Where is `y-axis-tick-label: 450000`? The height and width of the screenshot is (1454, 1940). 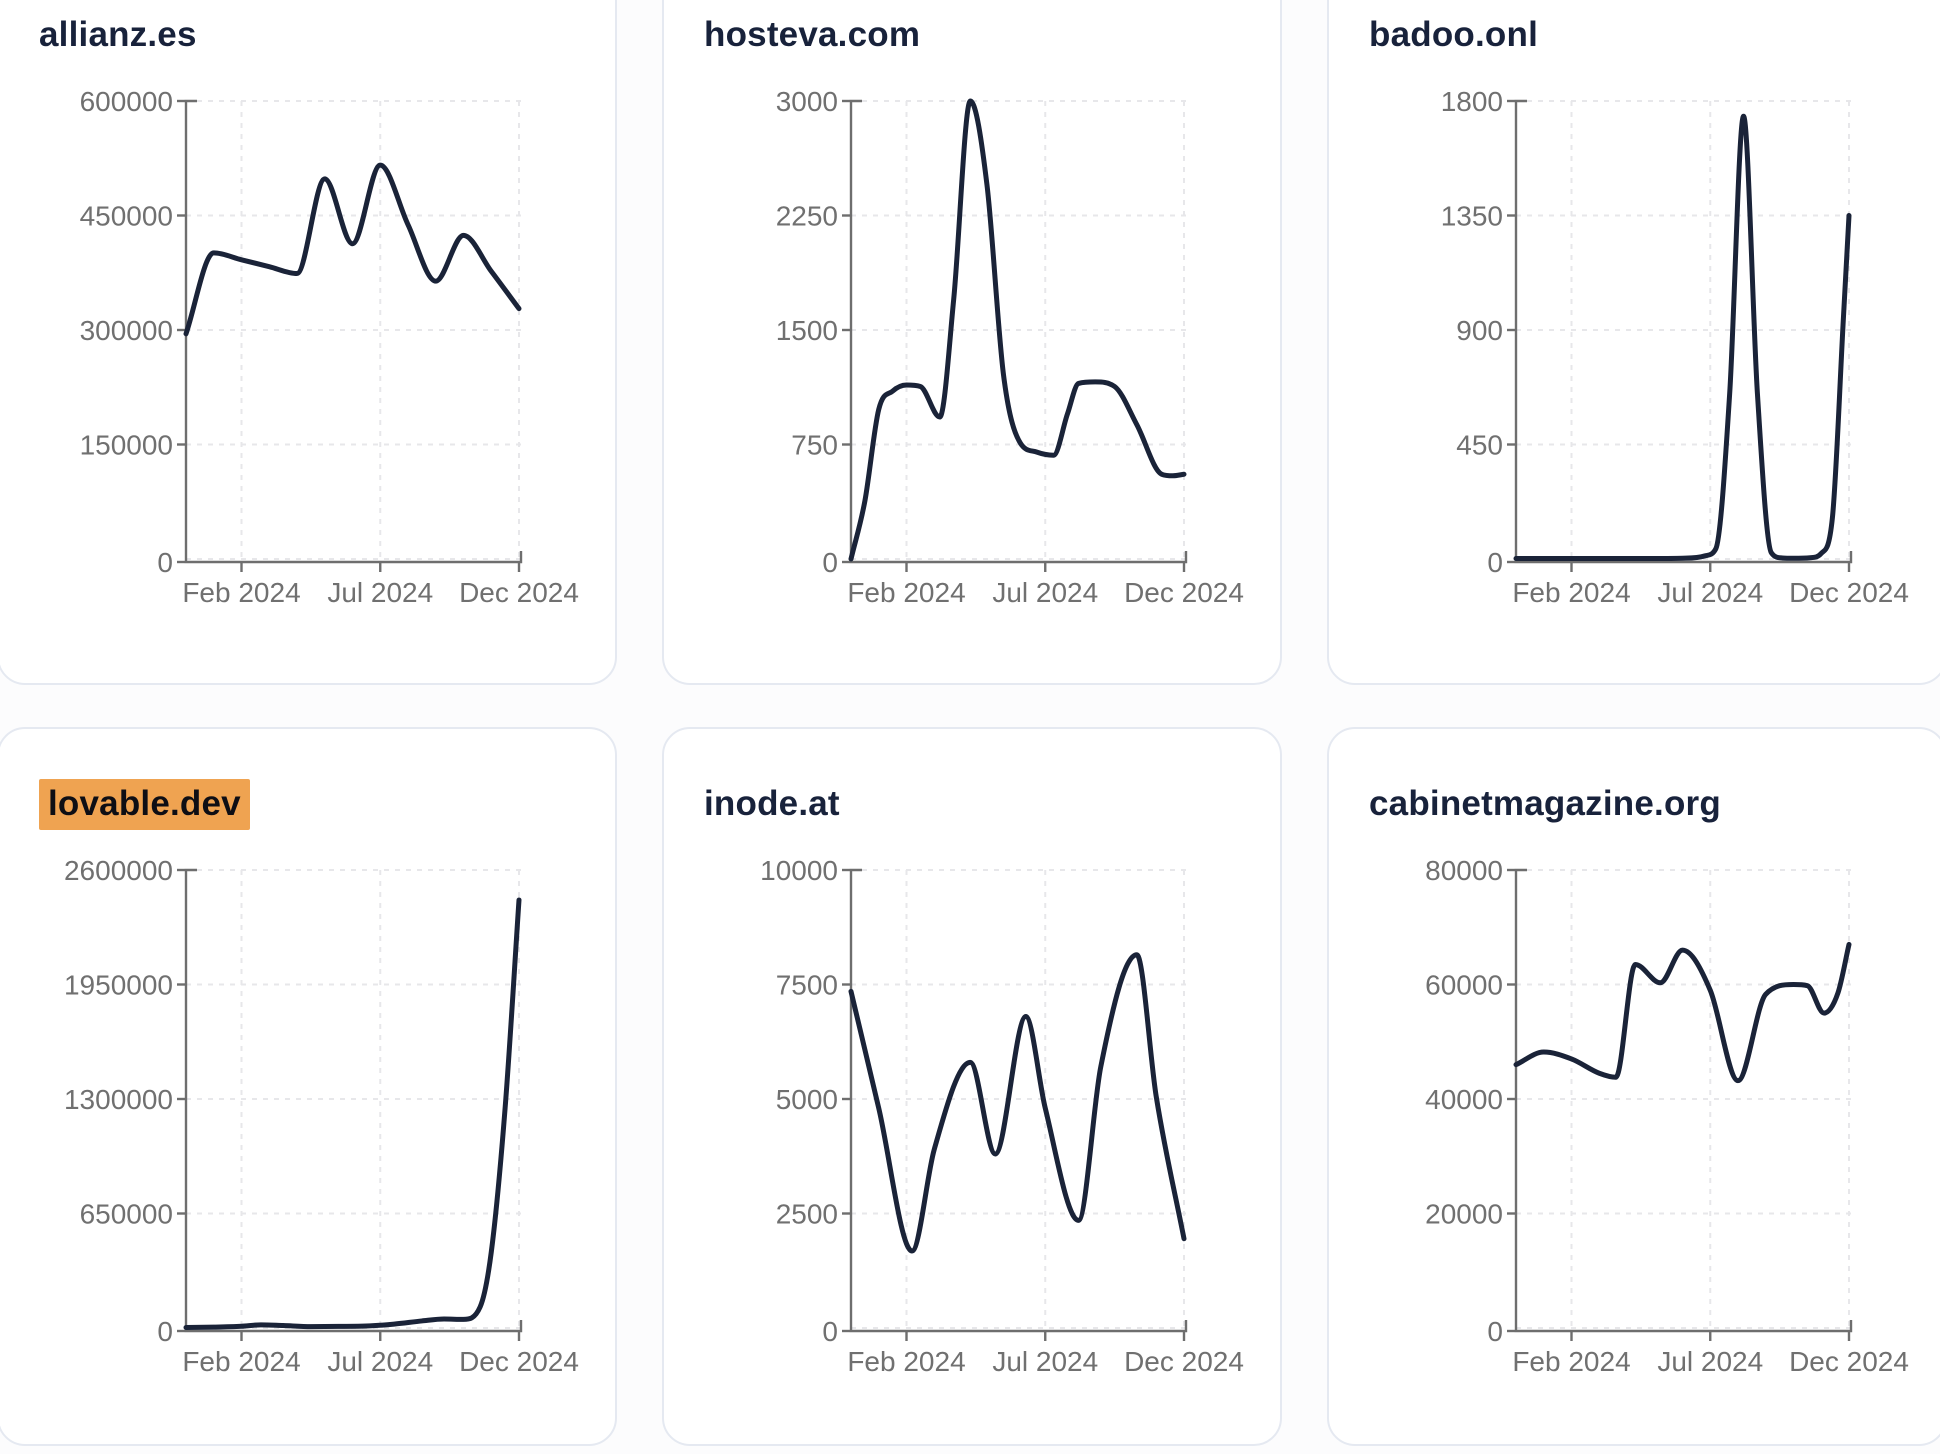
y-axis-tick-label: 450000 is located at coordinates (126, 216).